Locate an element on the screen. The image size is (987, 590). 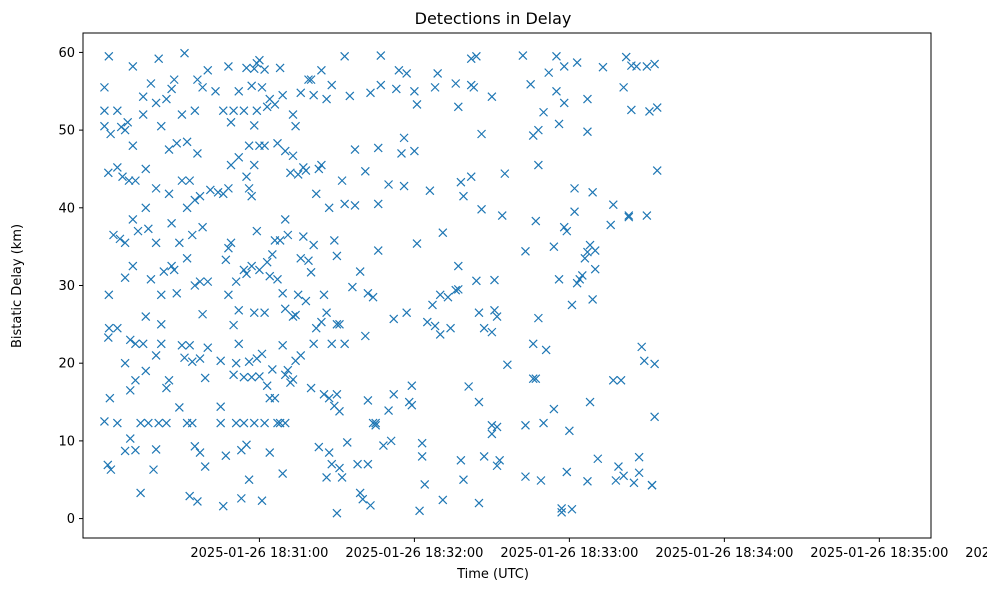
x-tick-label: 2025-01-26 18:31:00 is located at coordinates (259, 553).